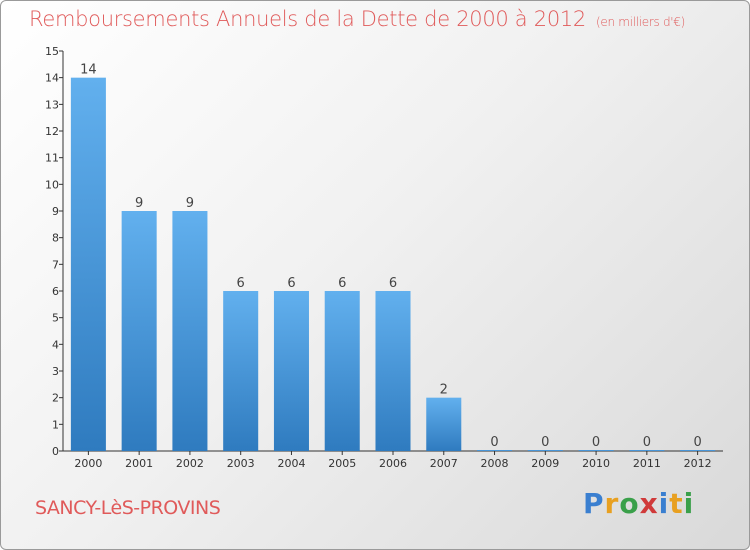  What do you see at coordinates (55, 451) in the screenshot?
I see `y-tick-label: 0` at bounding box center [55, 451].